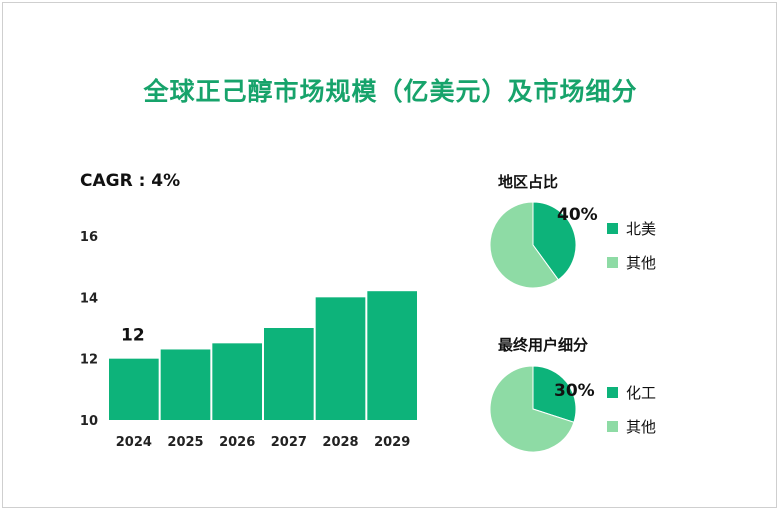 This screenshot has width=781, height=512. I want to click on bar-data-label: 12, so click(133, 336).